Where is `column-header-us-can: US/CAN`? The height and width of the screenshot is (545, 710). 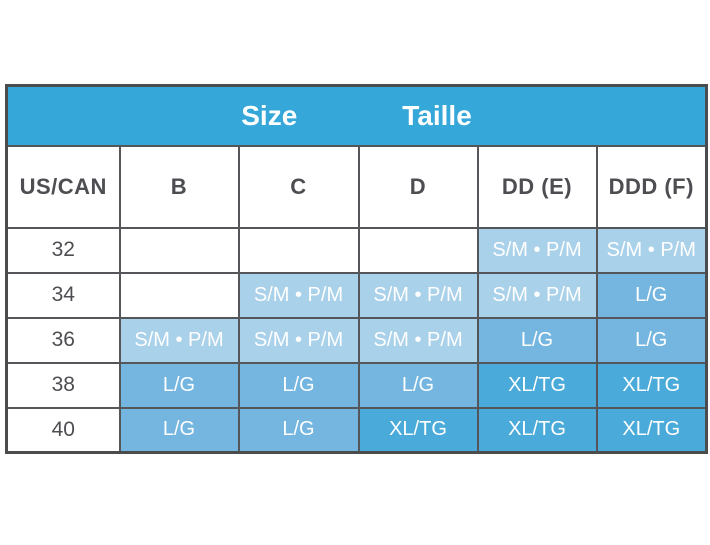
column-header-us-can: US/CAN is located at coordinates (63, 186).